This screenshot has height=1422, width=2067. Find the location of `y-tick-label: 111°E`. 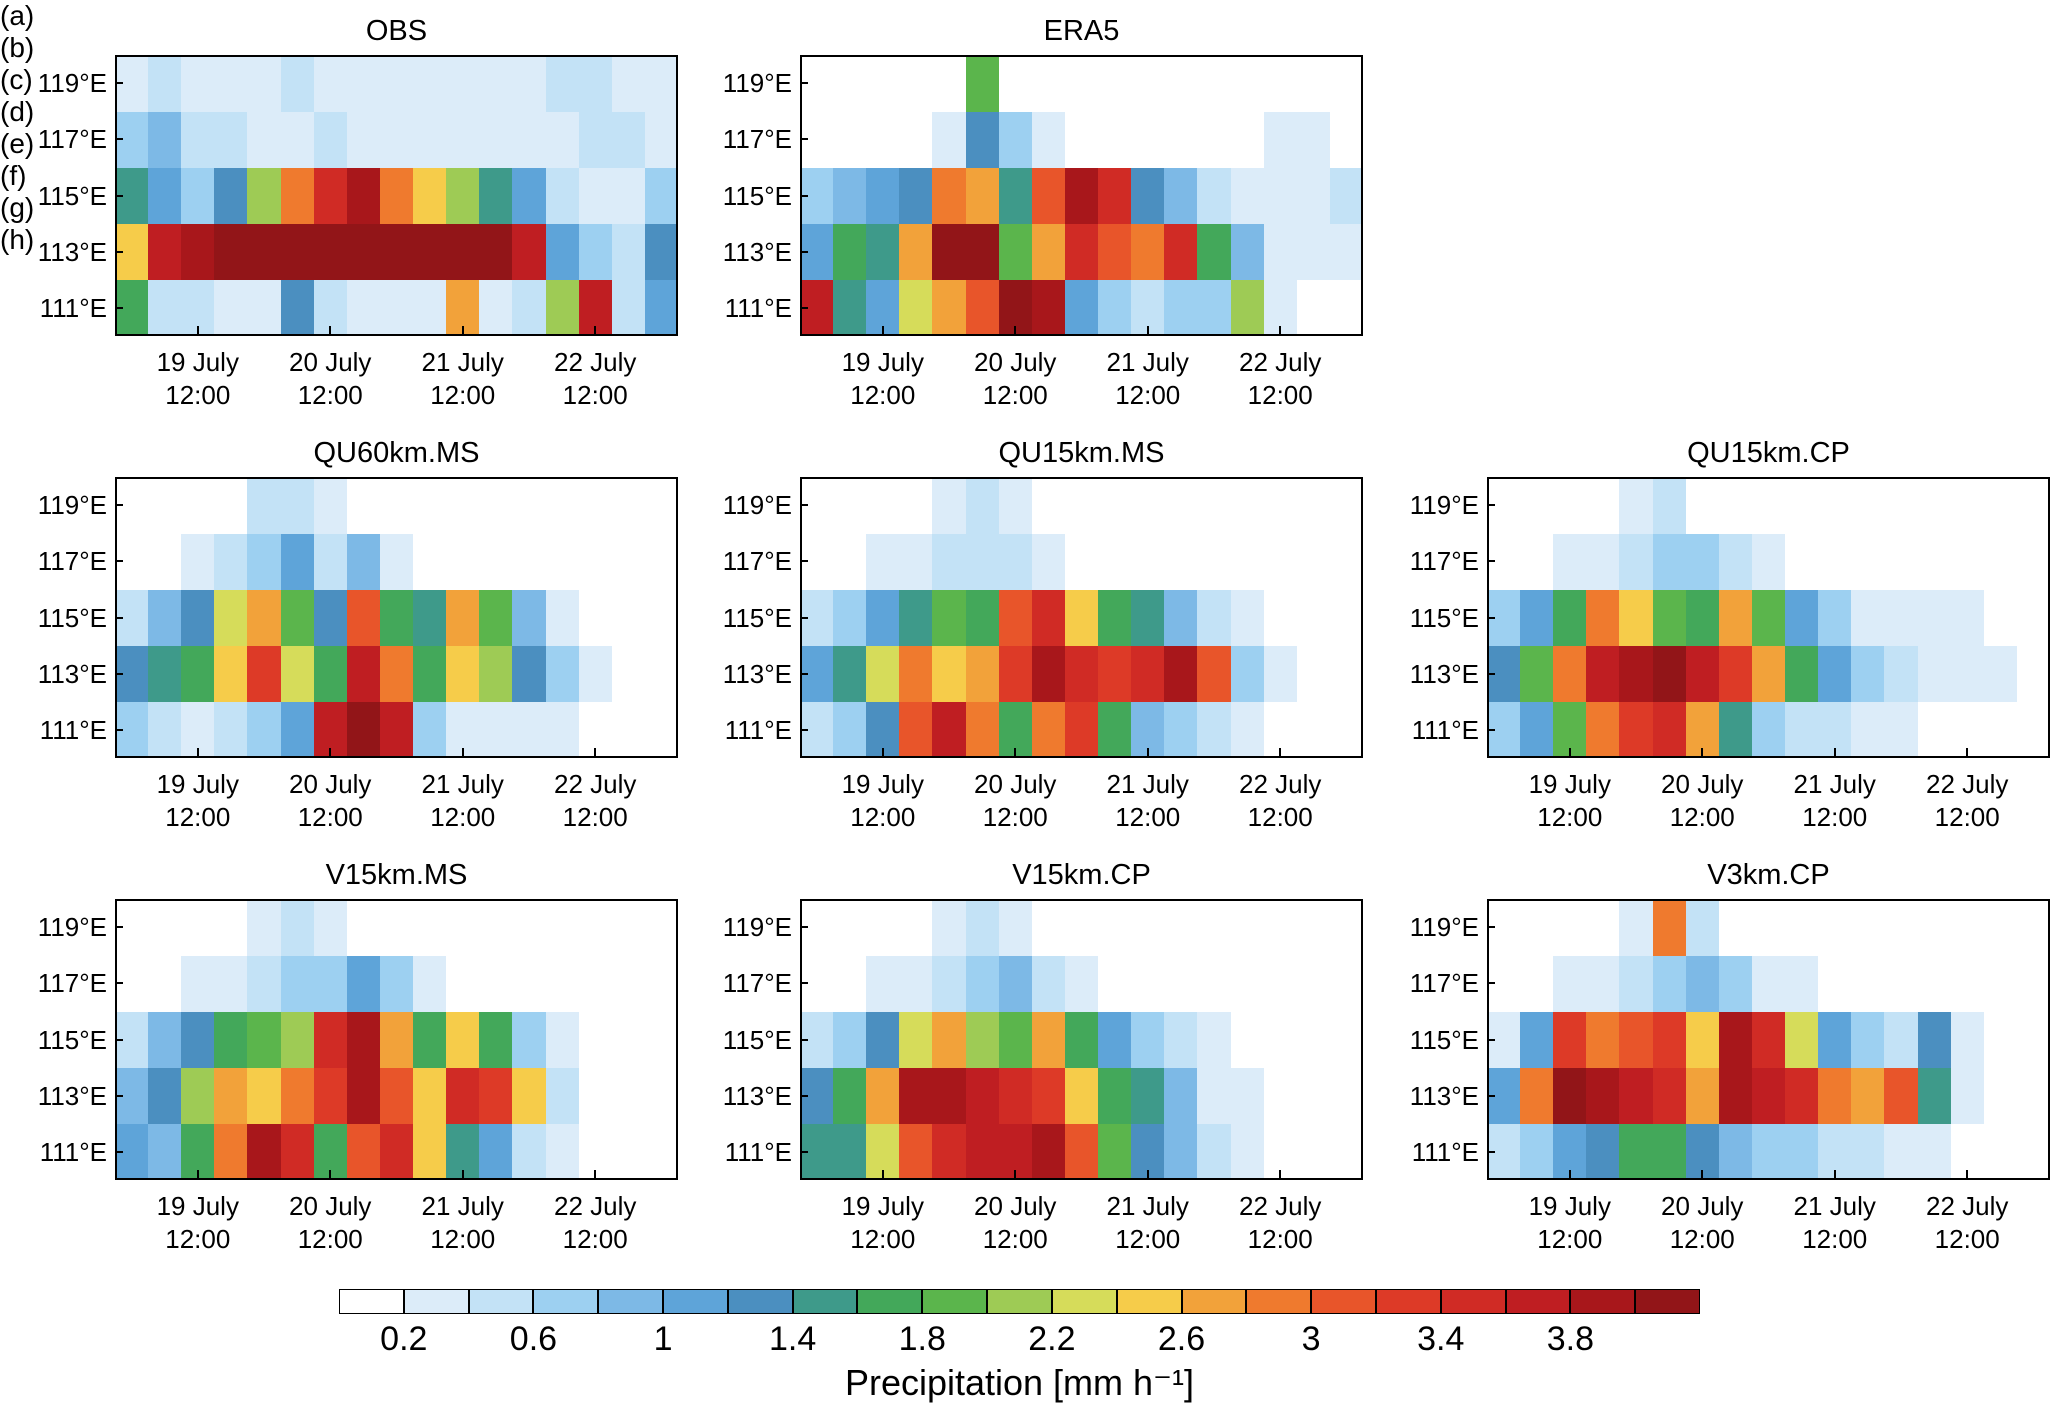

y-tick-label: 111°E is located at coordinates (758, 729).